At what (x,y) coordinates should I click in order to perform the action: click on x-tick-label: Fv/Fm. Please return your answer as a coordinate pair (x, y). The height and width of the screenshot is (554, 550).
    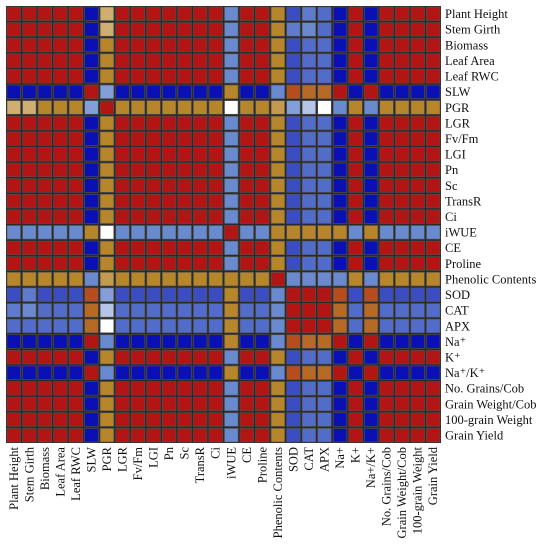
    Looking at the image, I should click on (138, 464).